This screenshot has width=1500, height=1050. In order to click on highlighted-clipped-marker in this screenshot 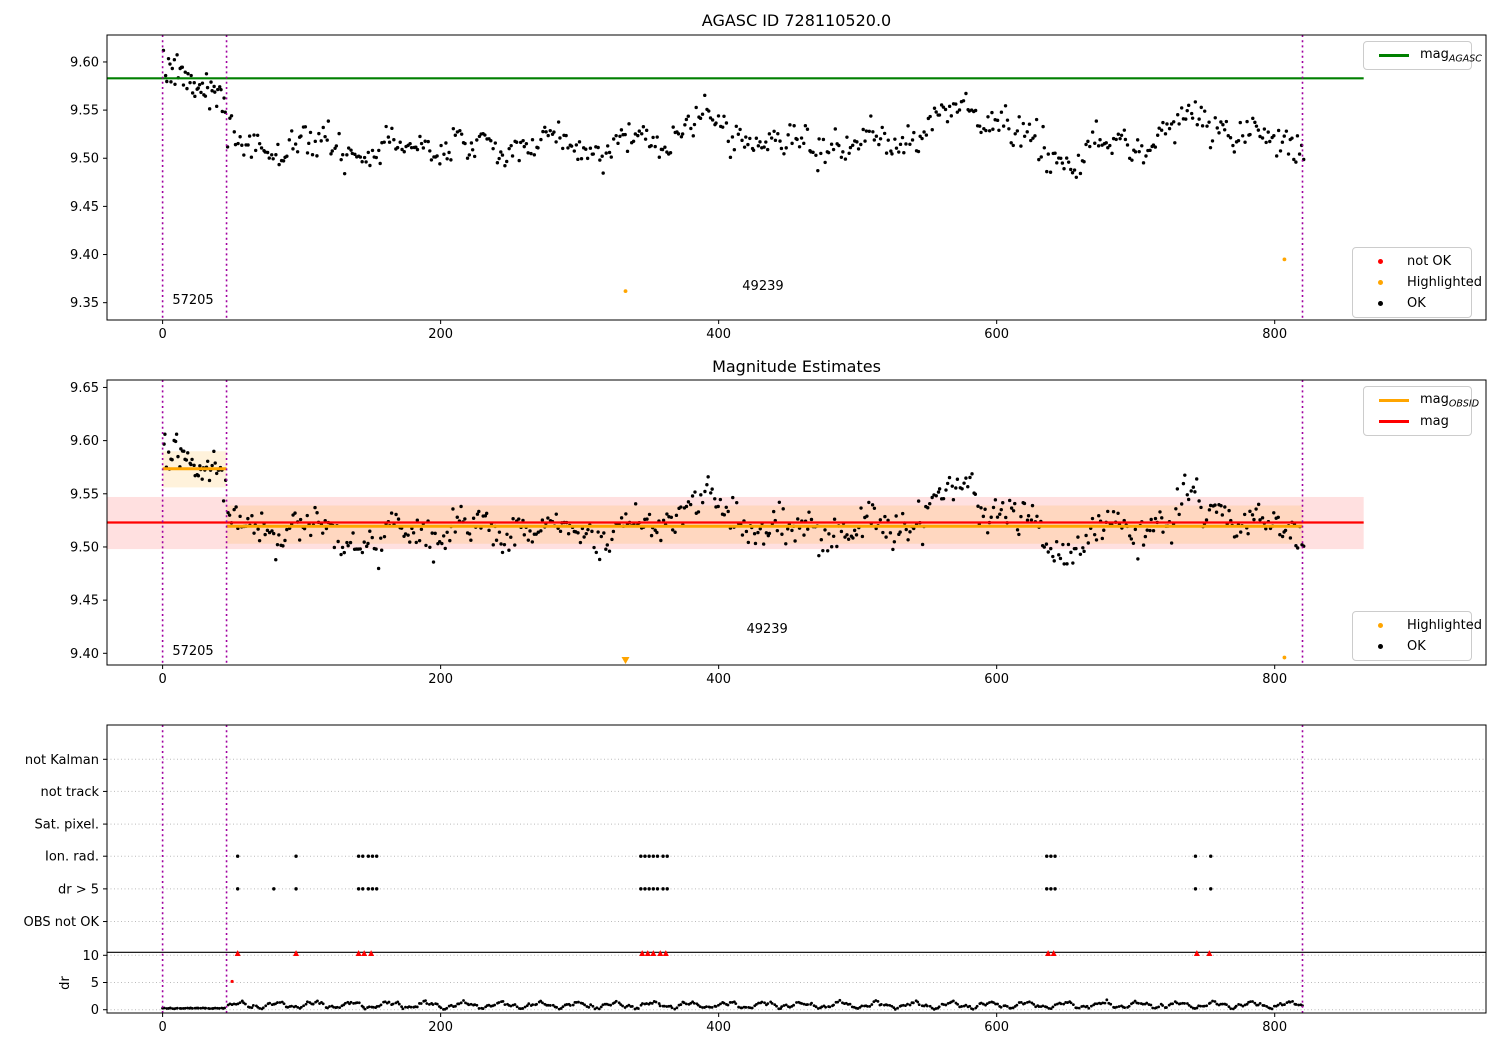, I will do `click(625, 660)`.